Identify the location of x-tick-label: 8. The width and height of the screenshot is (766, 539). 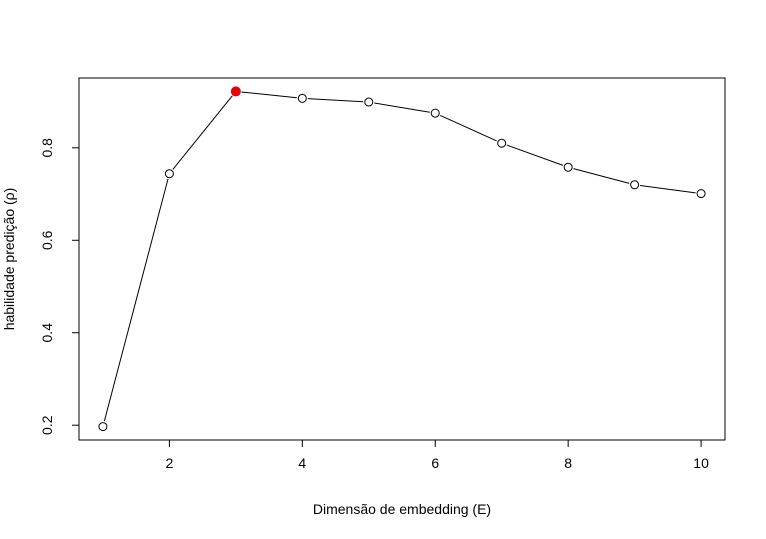
(568, 463).